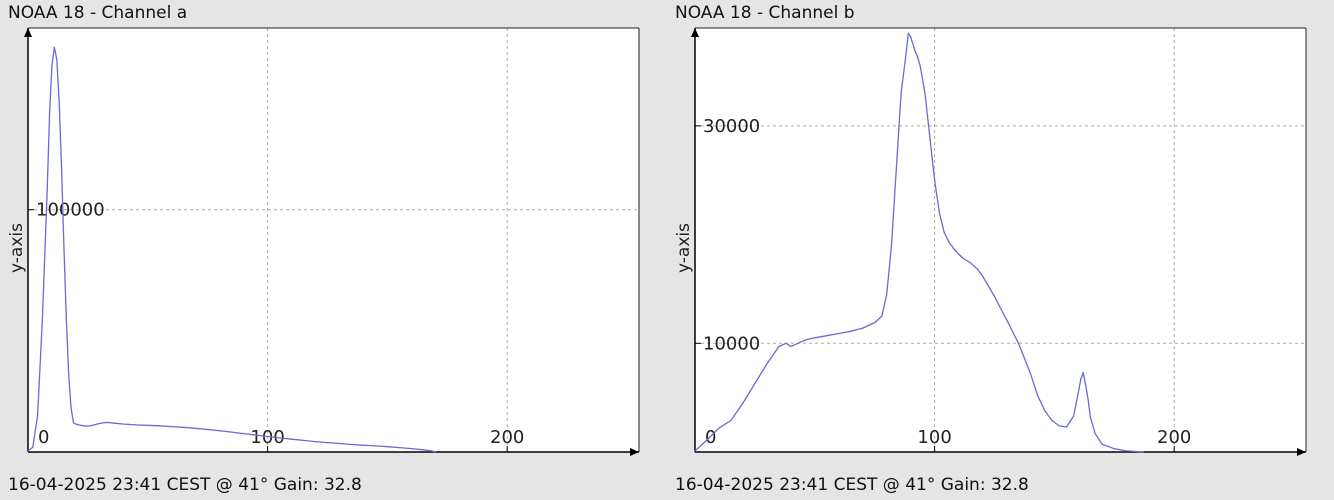 The height and width of the screenshot is (500, 1334). I want to click on y-tick-label: 10000, so click(731, 343).